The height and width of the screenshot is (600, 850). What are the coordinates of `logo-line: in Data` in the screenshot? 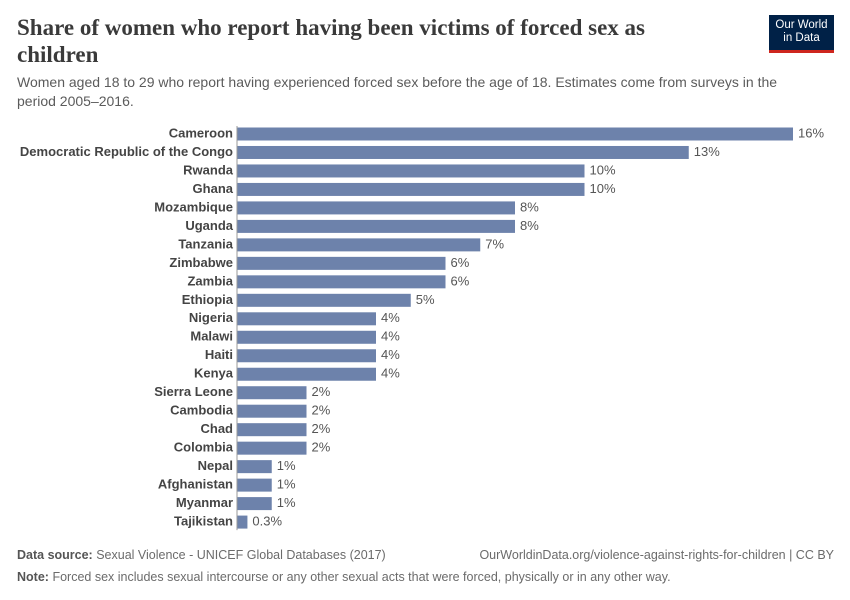 It's located at (801, 38).